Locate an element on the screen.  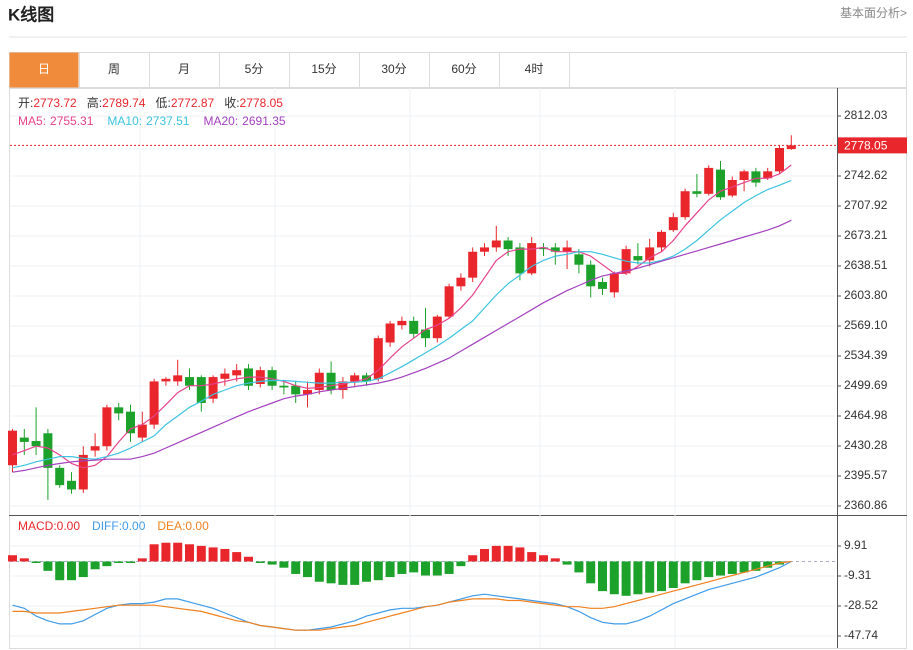
fundamental-link: 基本面分析> is located at coordinates (873, 13).